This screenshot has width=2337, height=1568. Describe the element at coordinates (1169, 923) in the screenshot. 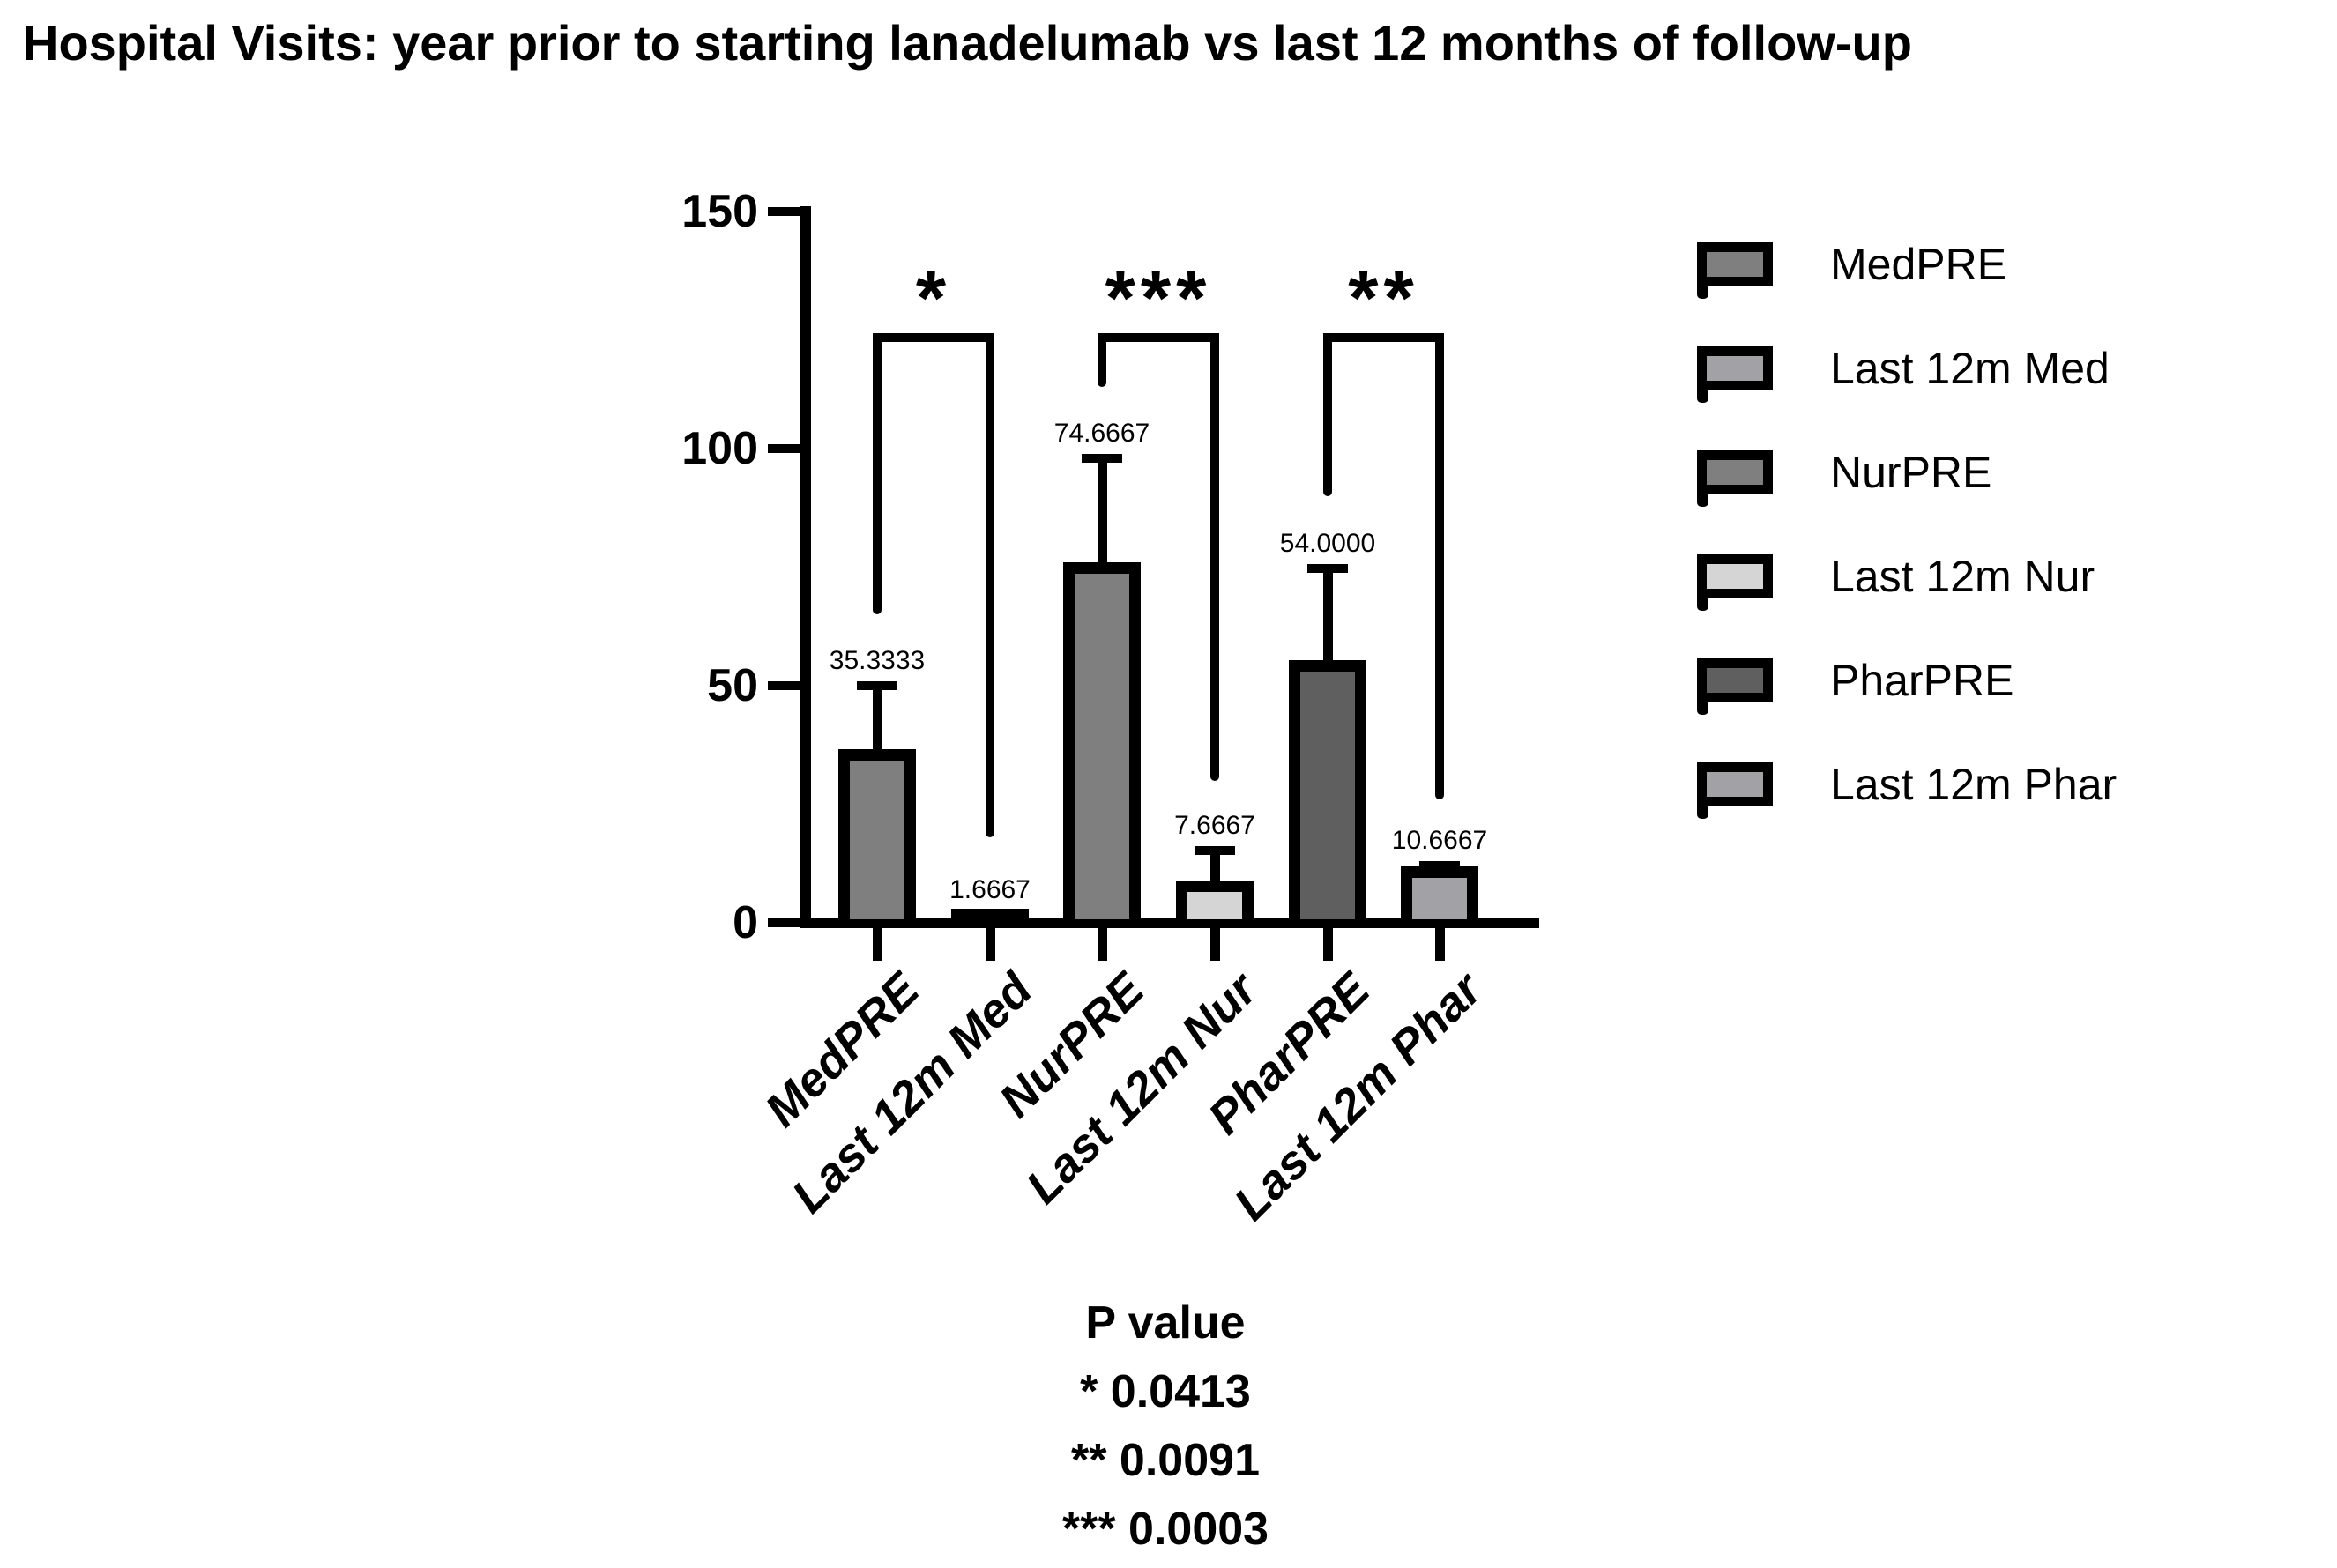

I see `x-axis-line` at that location.